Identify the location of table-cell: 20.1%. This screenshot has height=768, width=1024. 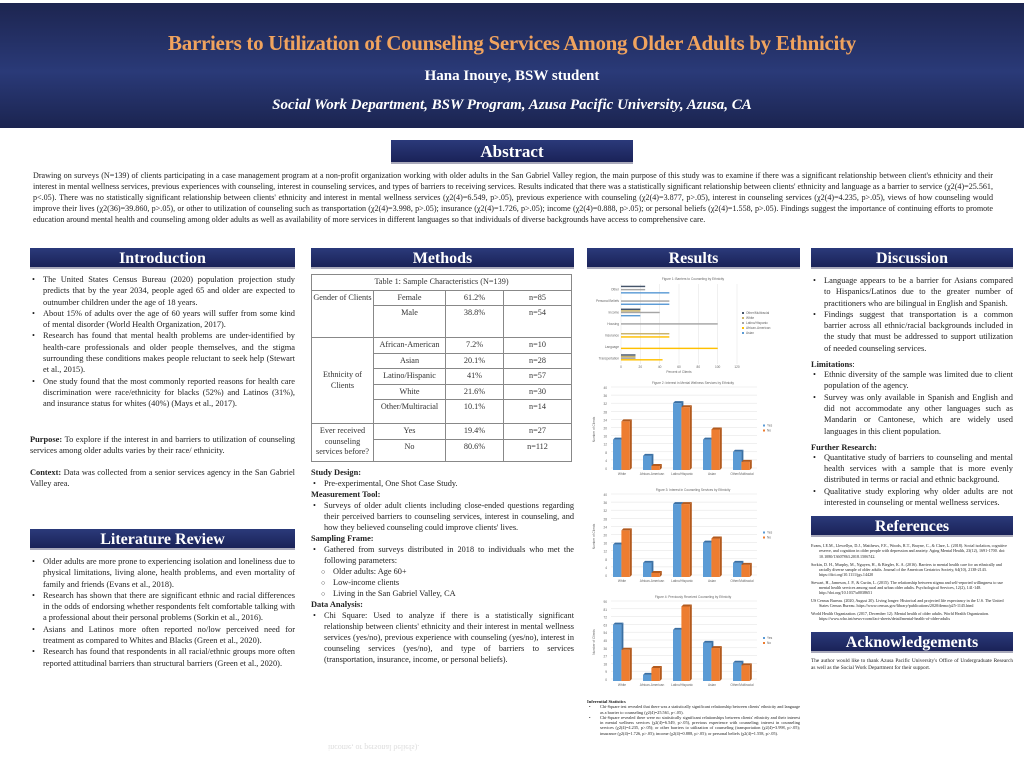
(474, 360).